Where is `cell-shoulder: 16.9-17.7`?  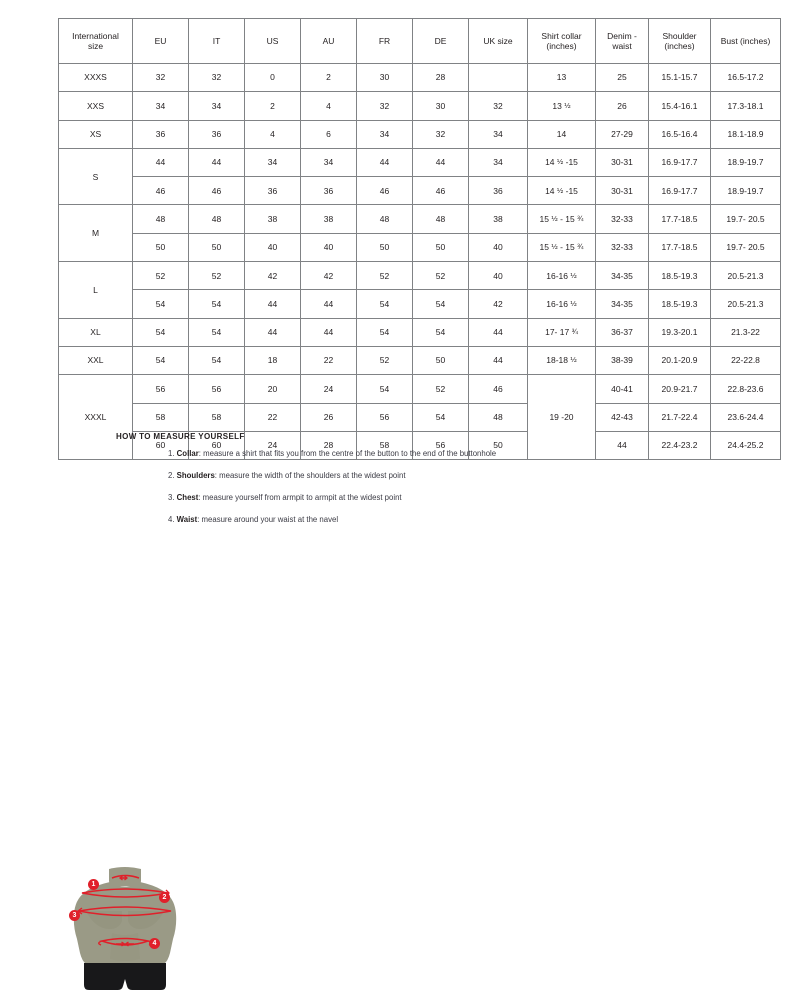
cell-shoulder: 16.9-17.7 is located at coordinates (679, 162).